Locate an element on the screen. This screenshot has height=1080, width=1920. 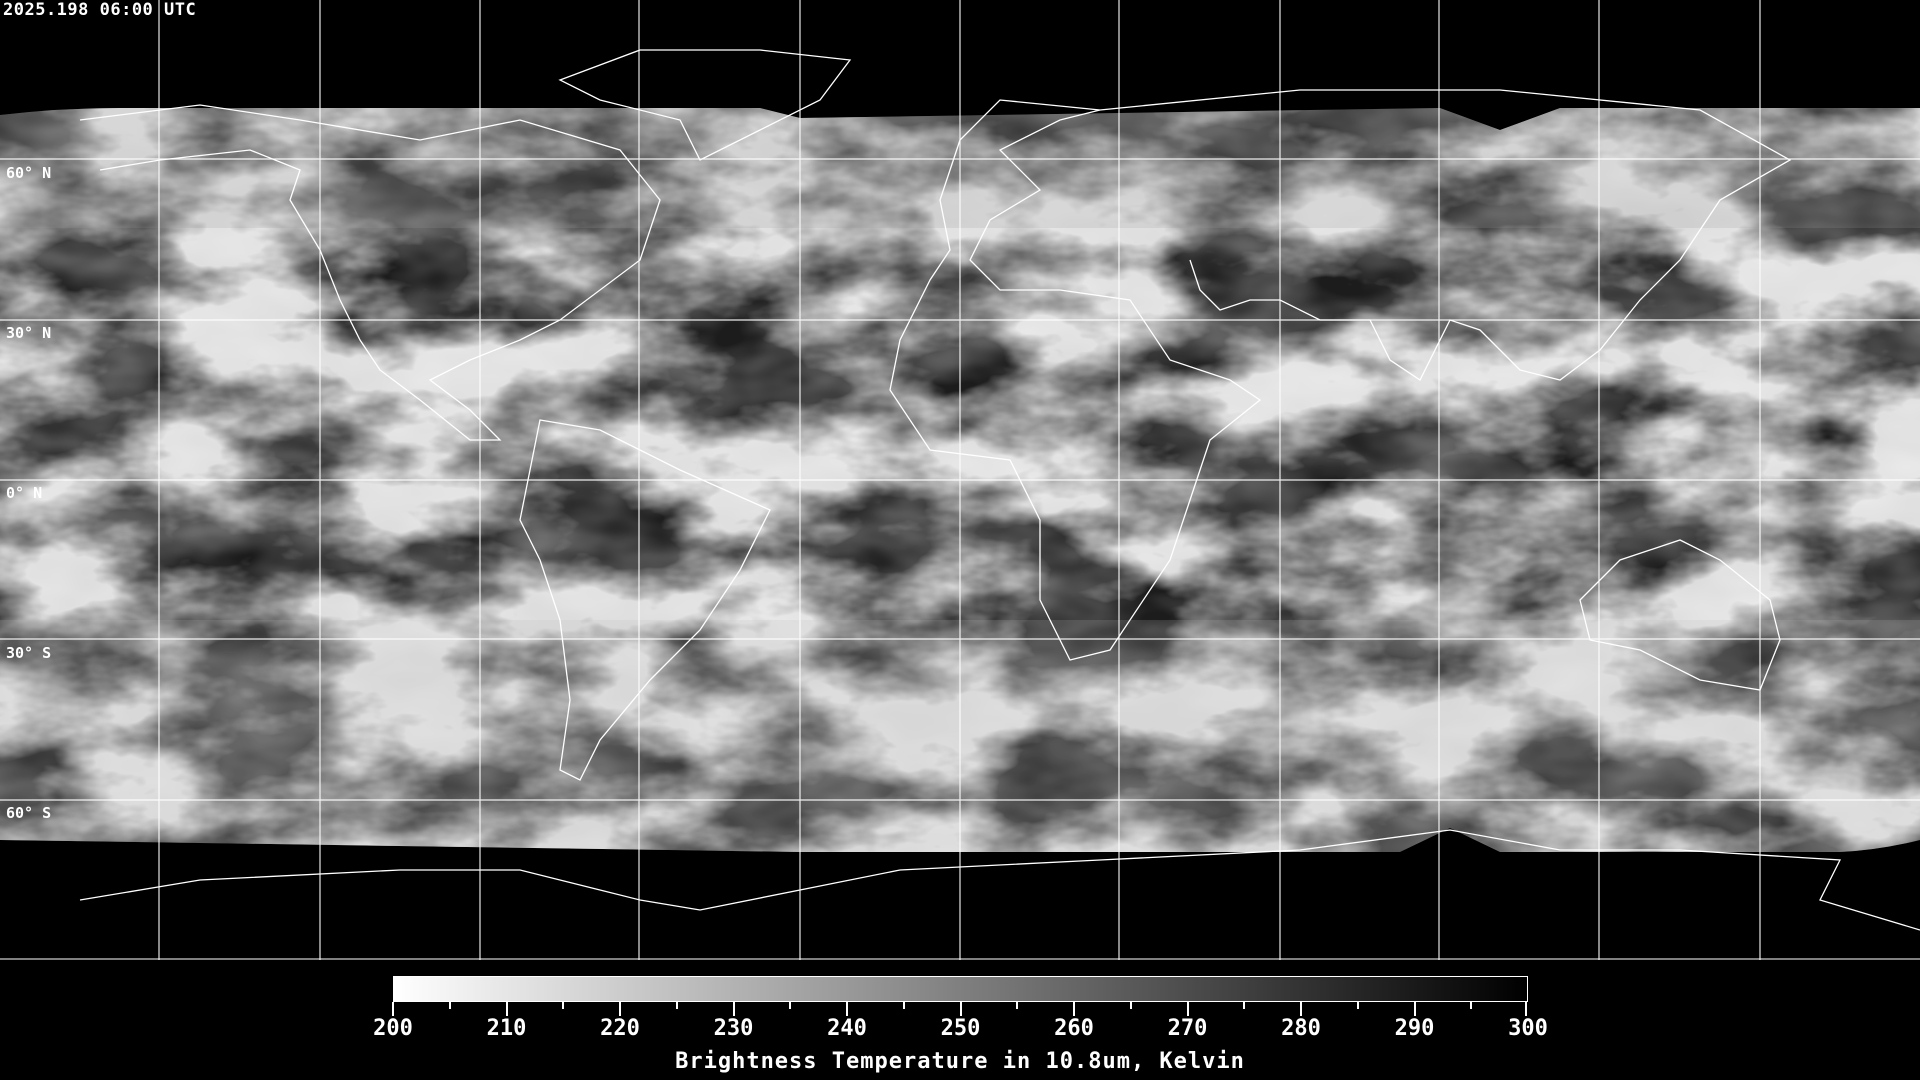
coast-north-america is located at coordinates (370, 272).